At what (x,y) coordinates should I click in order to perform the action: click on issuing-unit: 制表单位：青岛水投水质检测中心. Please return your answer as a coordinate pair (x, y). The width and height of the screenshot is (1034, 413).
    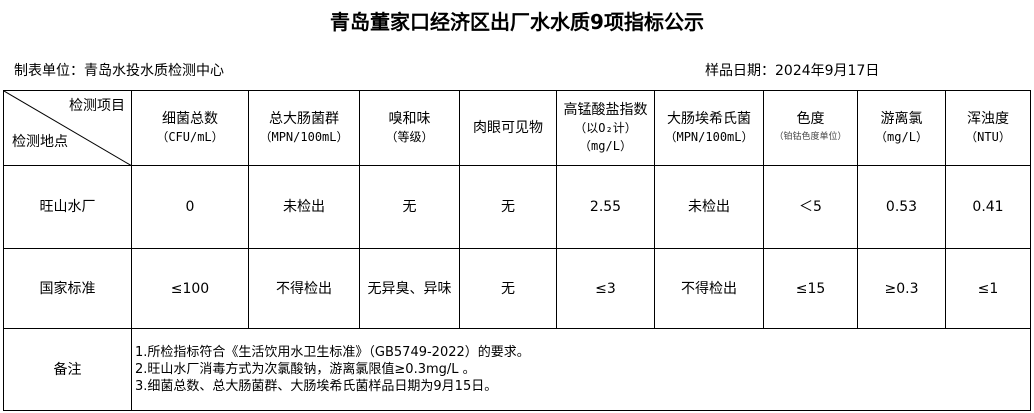
    Looking at the image, I should click on (119, 71).